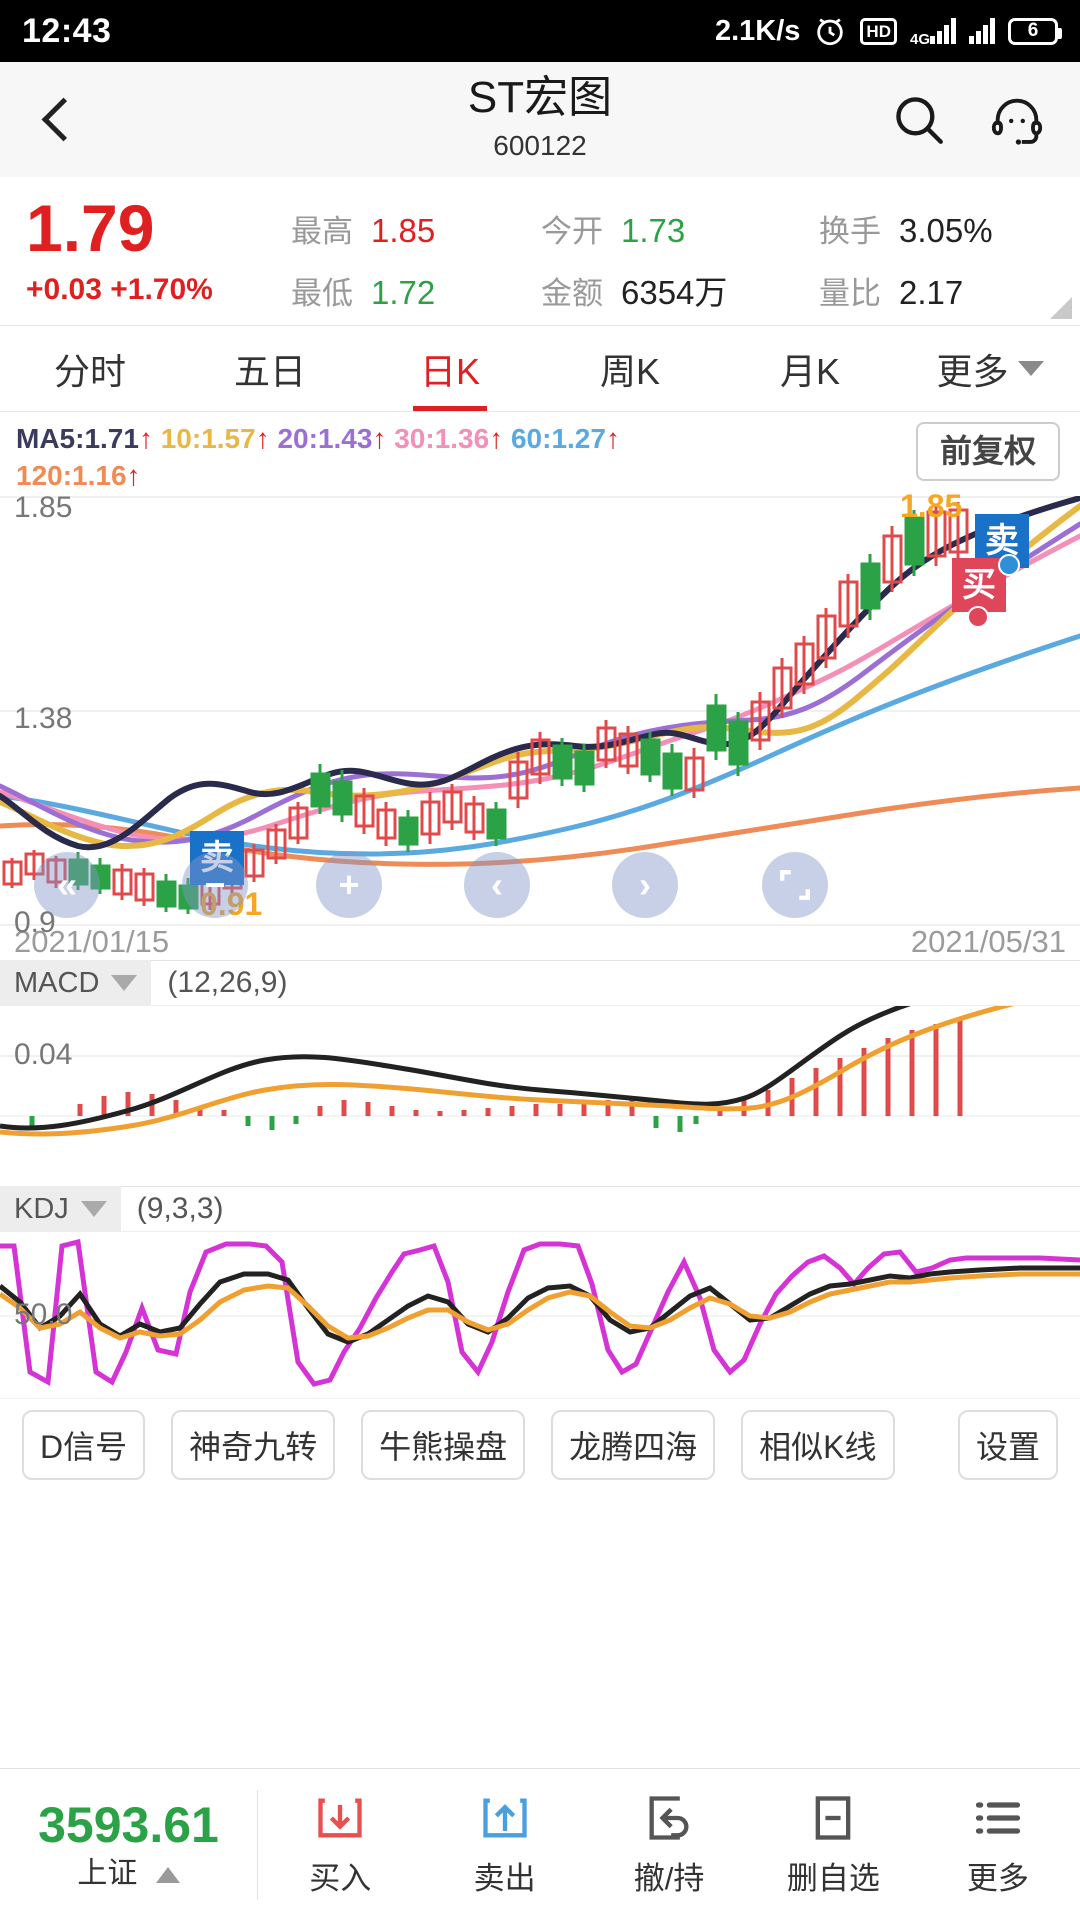 Image resolution: width=1080 pixels, height=1920 pixels. I want to click on ma-item-10: 10:1.57, so click(215, 438).